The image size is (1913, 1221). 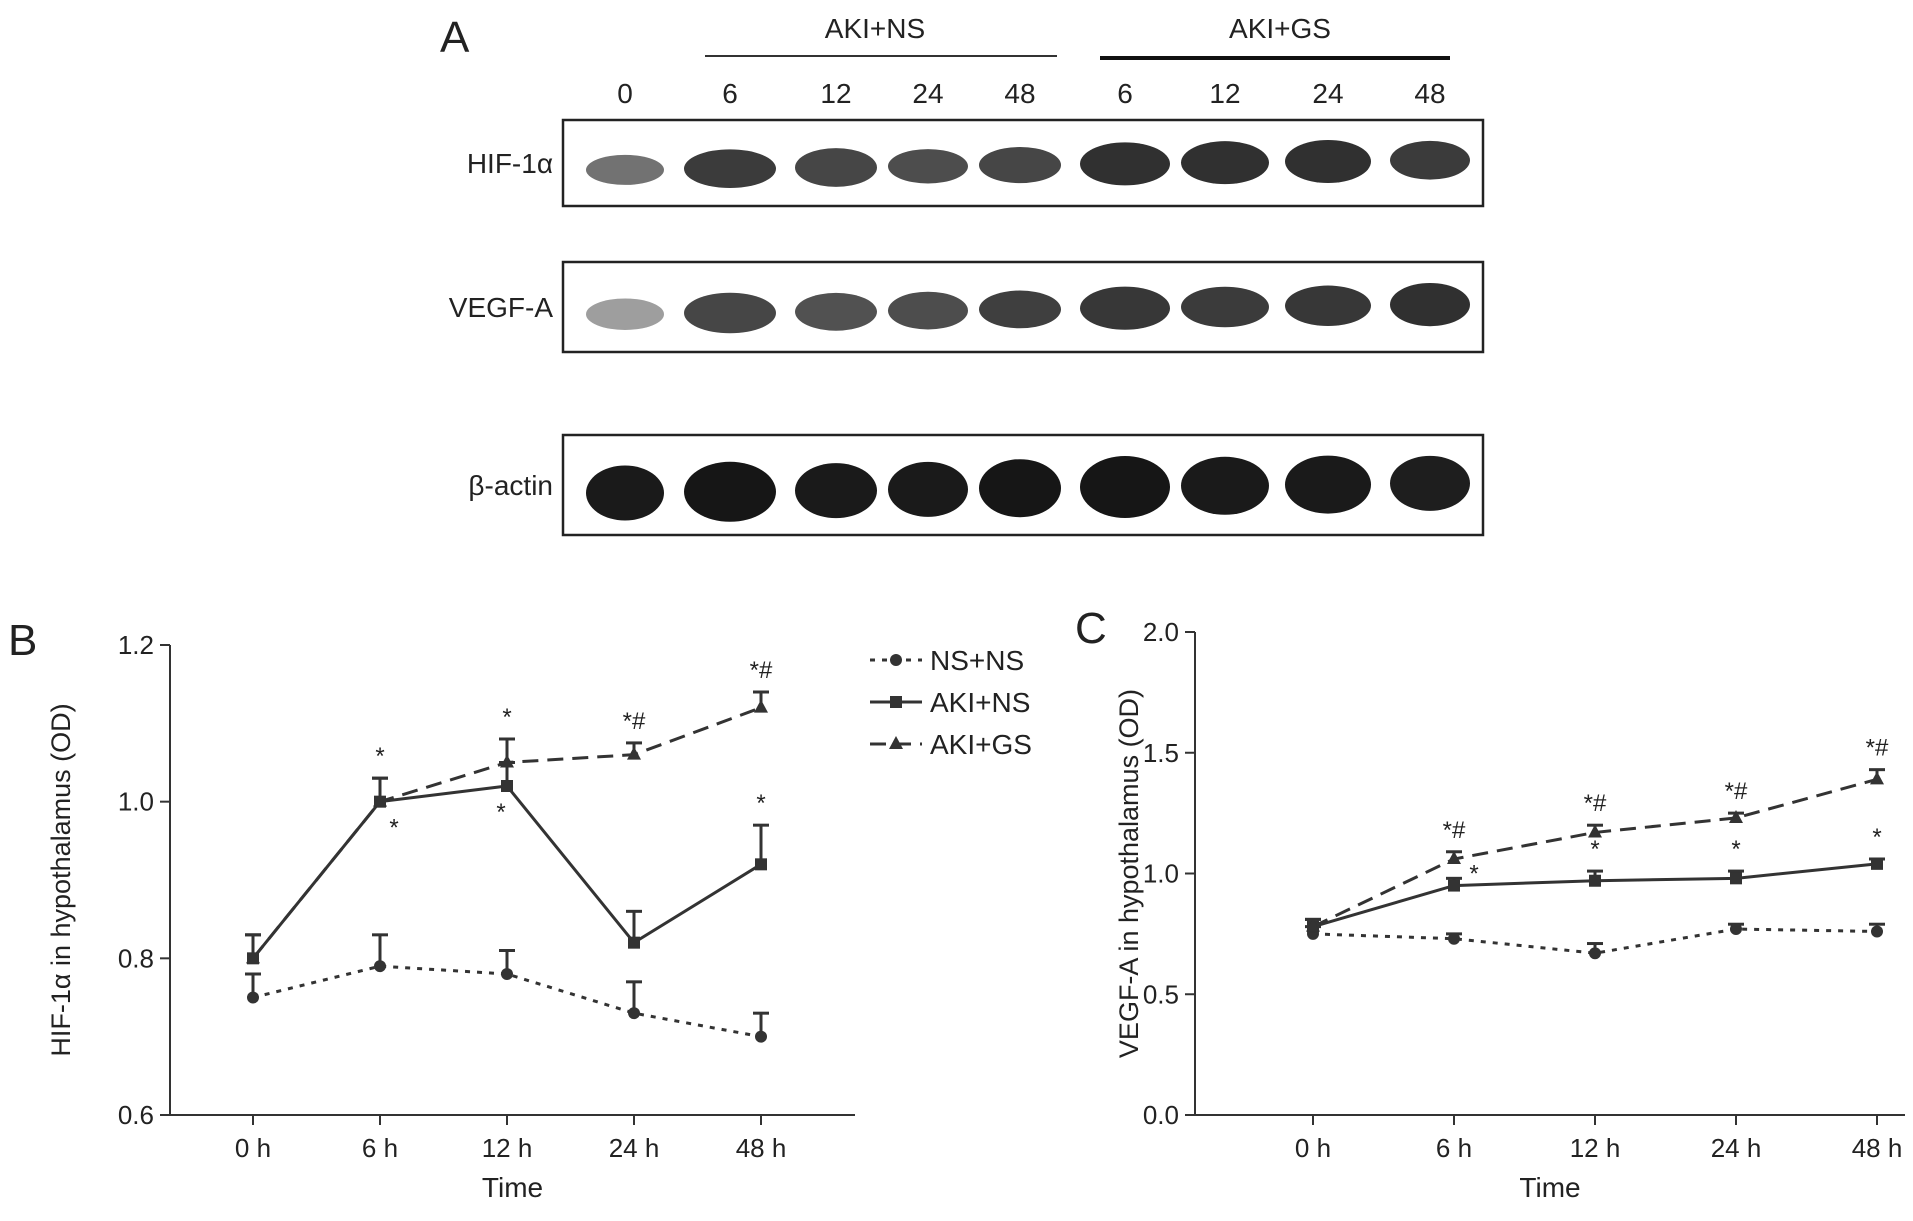 What do you see at coordinates (1161, 753) in the screenshot?
I see `y-tick-label: 1.5` at bounding box center [1161, 753].